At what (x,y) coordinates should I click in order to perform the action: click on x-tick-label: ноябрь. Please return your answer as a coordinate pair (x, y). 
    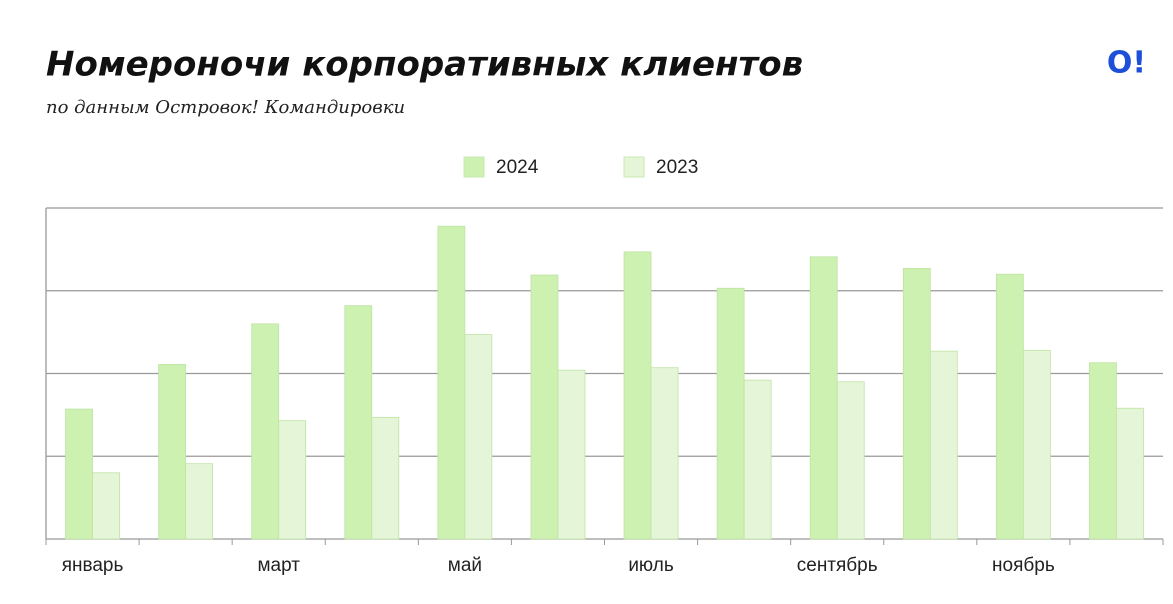
    Looking at the image, I should click on (1023, 565).